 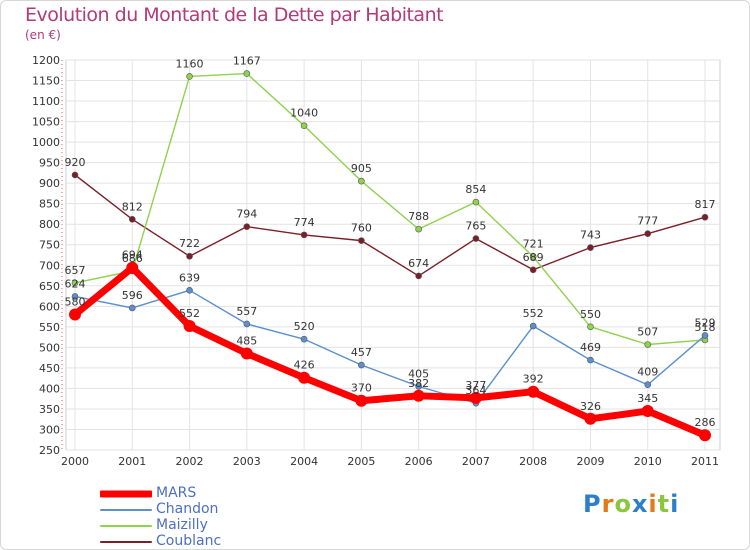 I want to click on x-tick-label: 2009, so click(x=590, y=461).